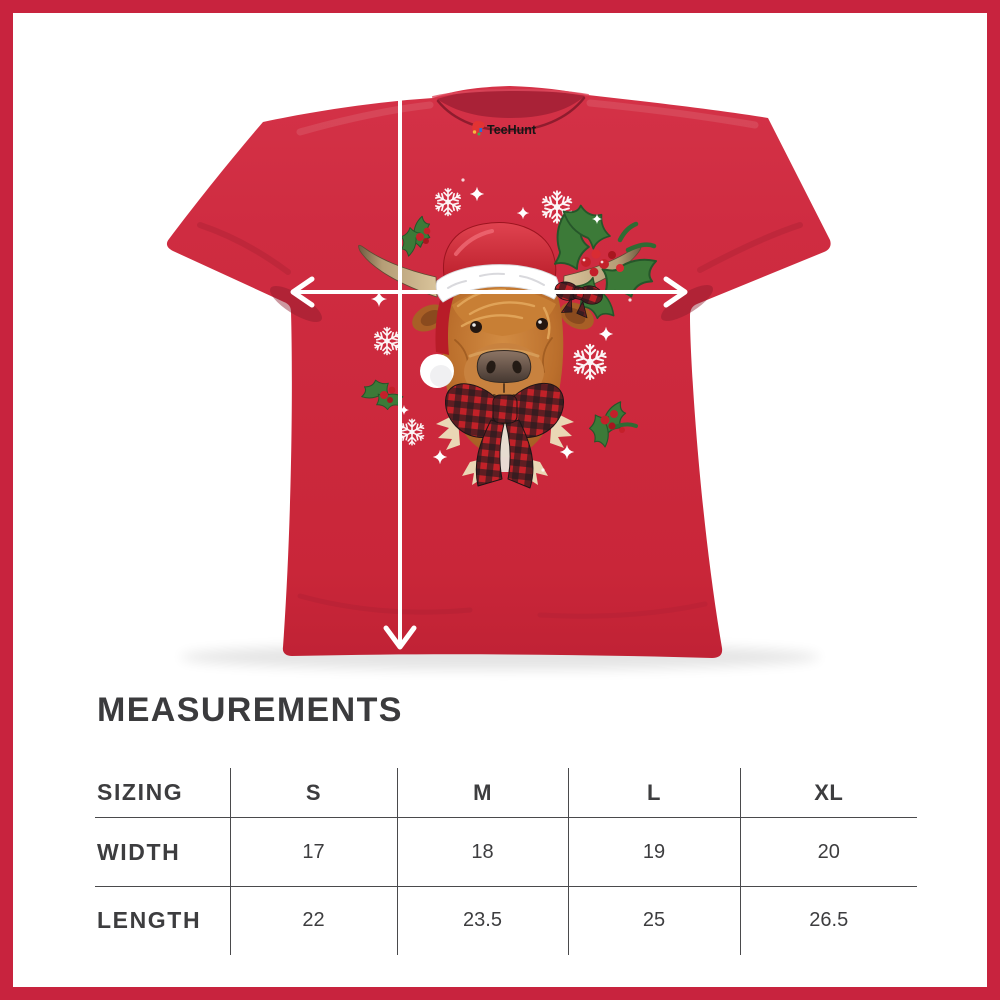 This screenshot has width=1000, height=1000. What do you see at coordinates (149, 920) in the screenshot?
I see `length-row-label: LENGTH` at bounding box center [149, 920].